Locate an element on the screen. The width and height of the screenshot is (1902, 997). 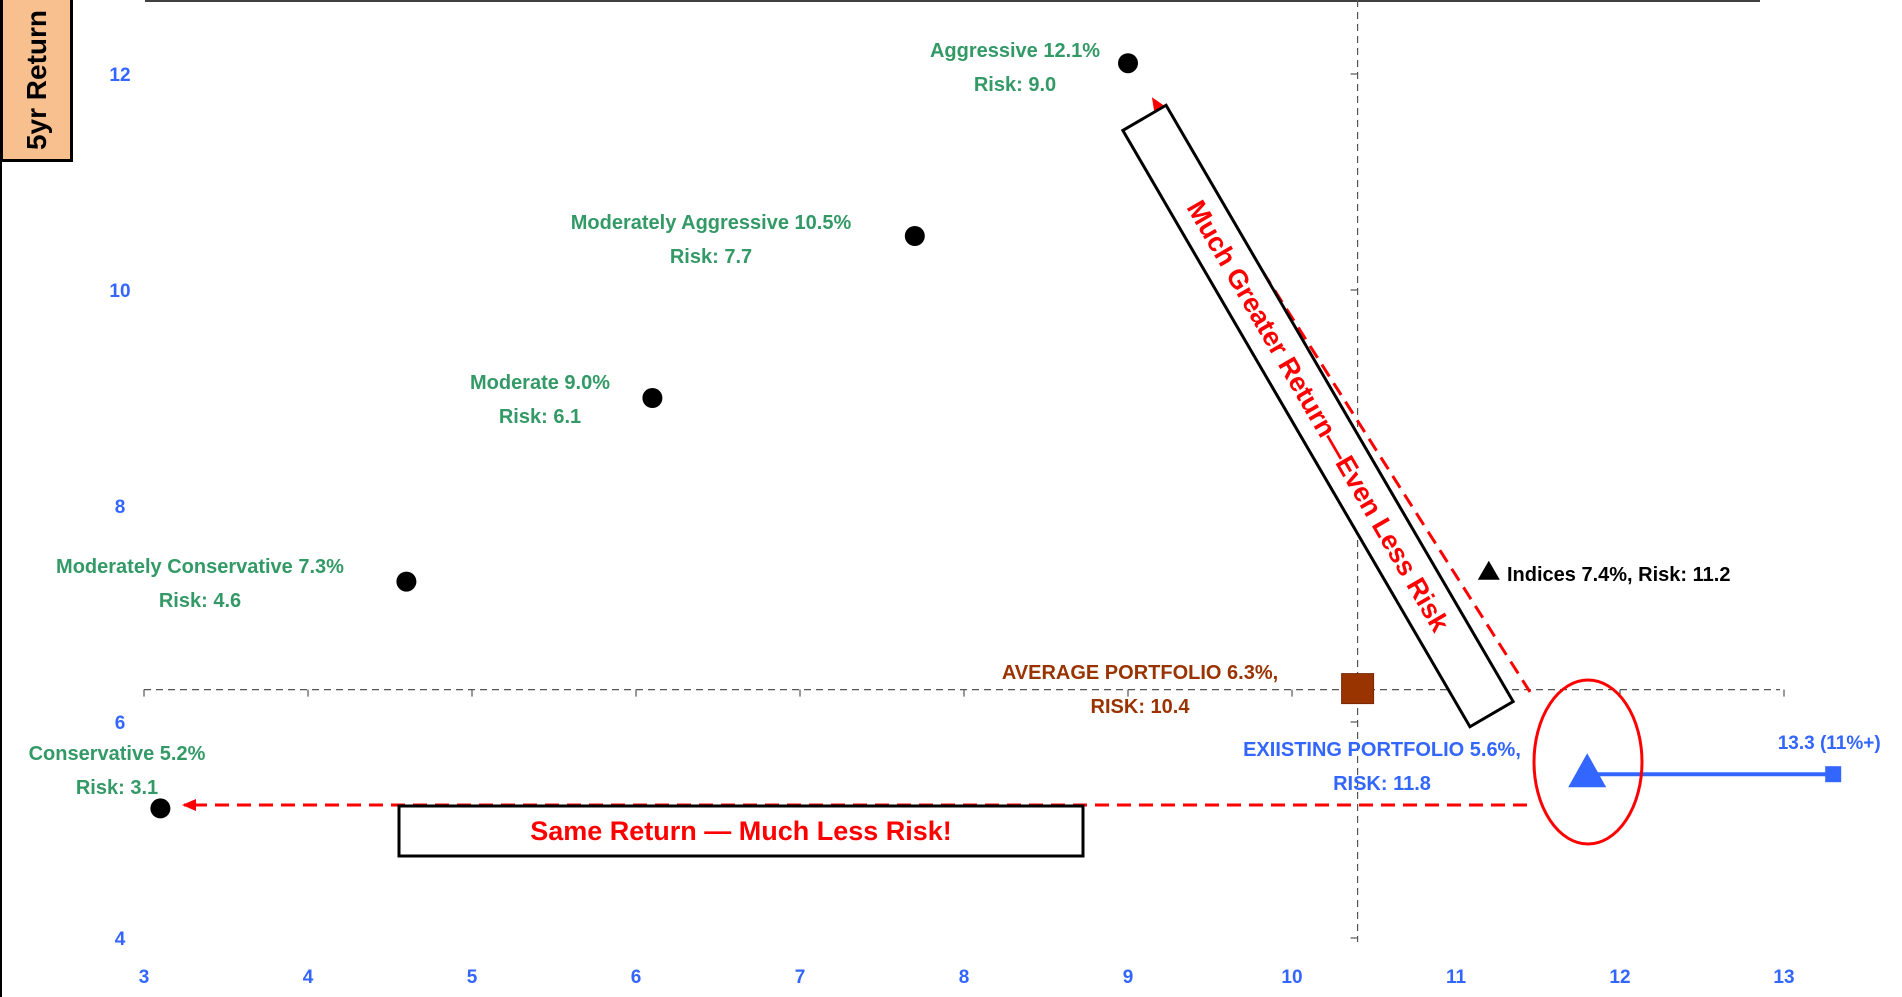
point-label-moderate: Moderate 9.0% is located at coordinates (540, 383).